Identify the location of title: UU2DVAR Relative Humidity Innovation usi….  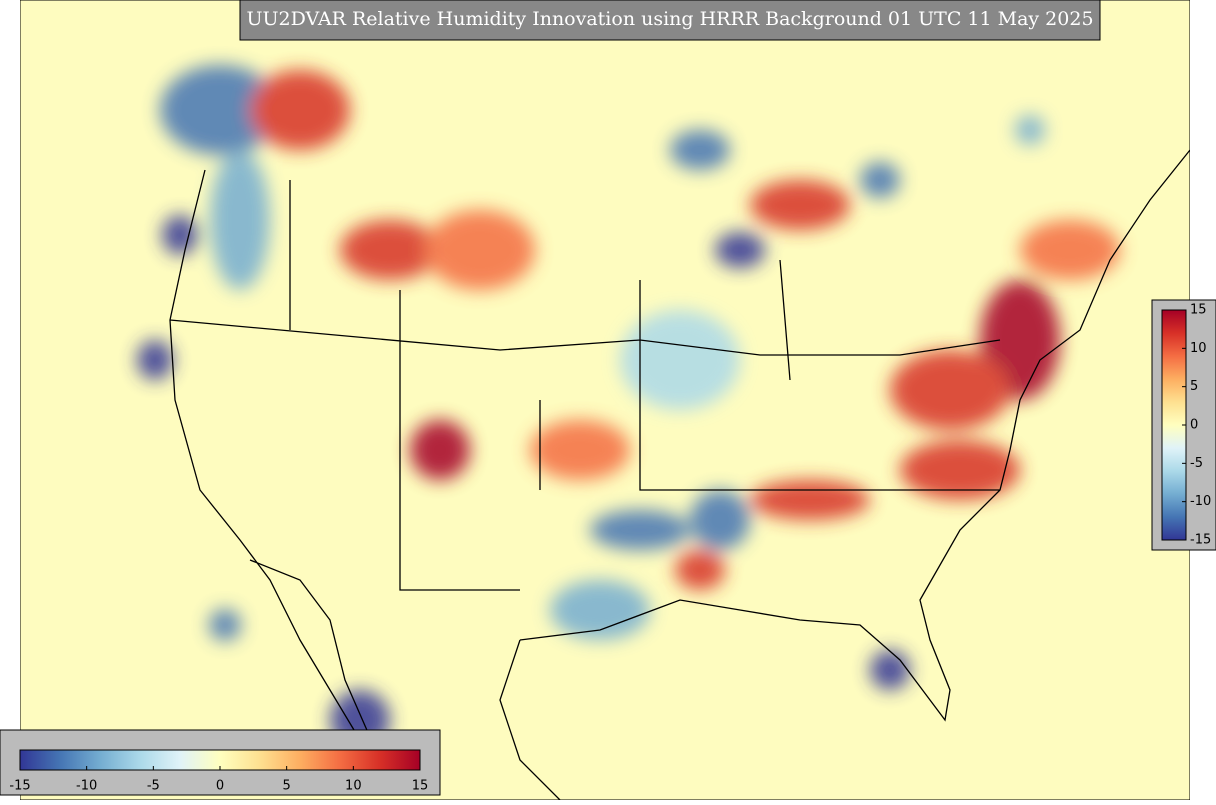
(669, 19).